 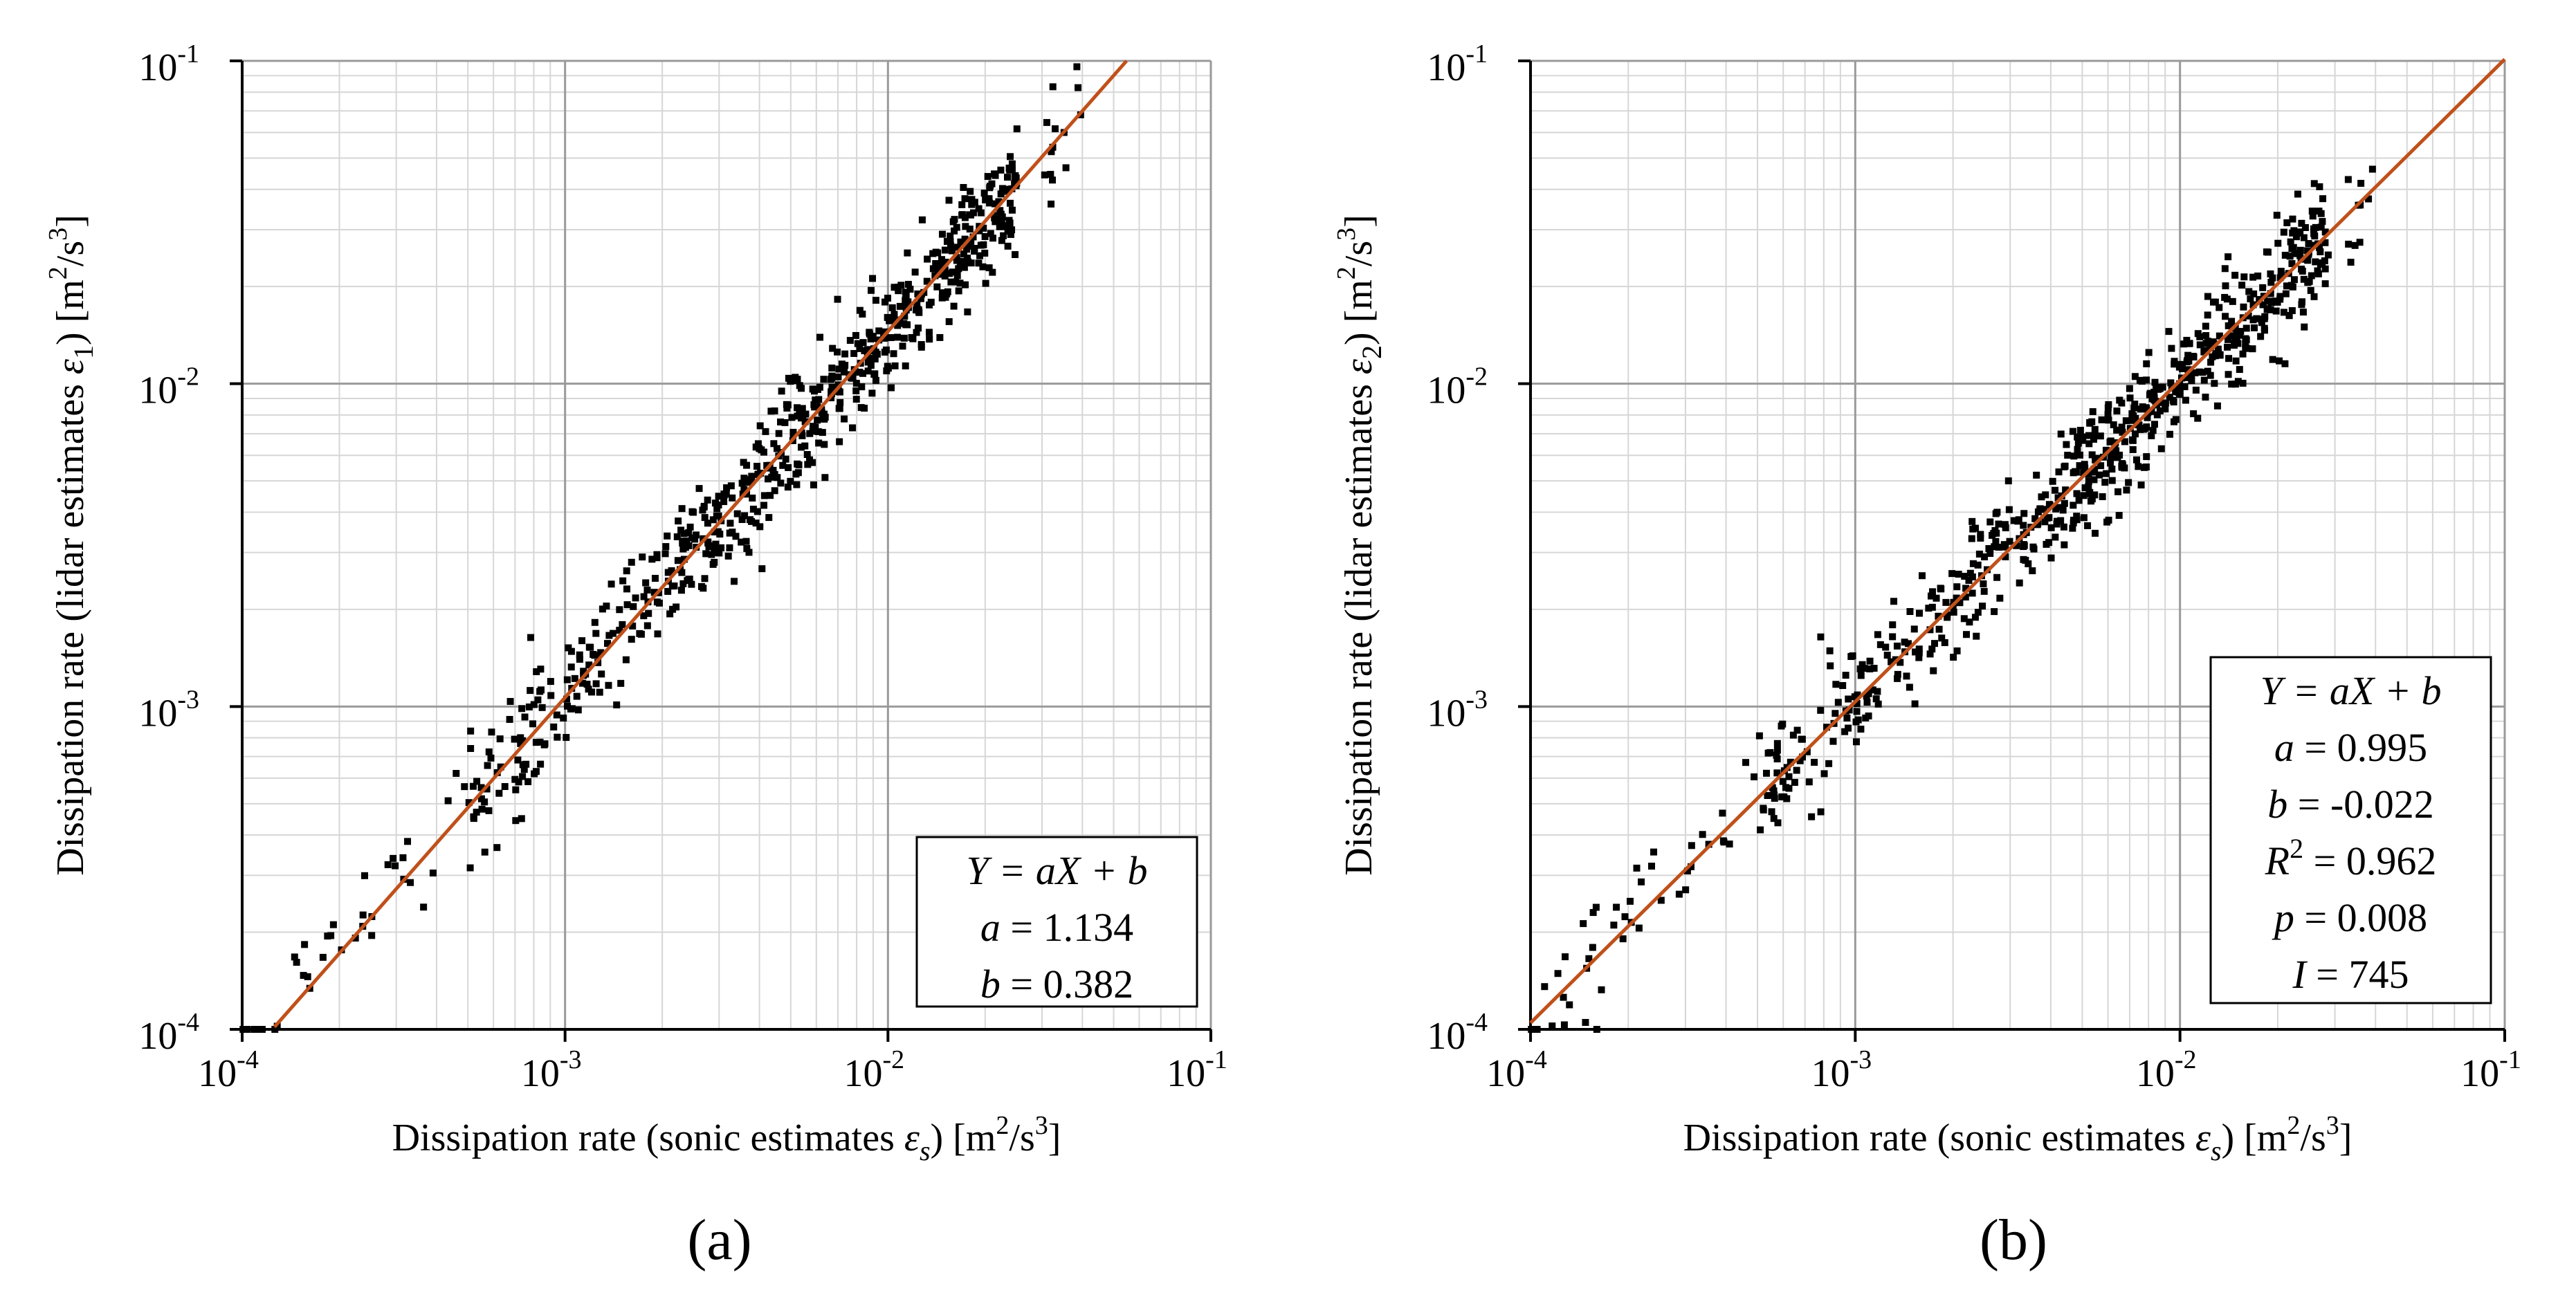 What do you see at coordinates (70, 221) in the screenshot?
I see `y-label-text: ]` at bounding box center [70, 221].